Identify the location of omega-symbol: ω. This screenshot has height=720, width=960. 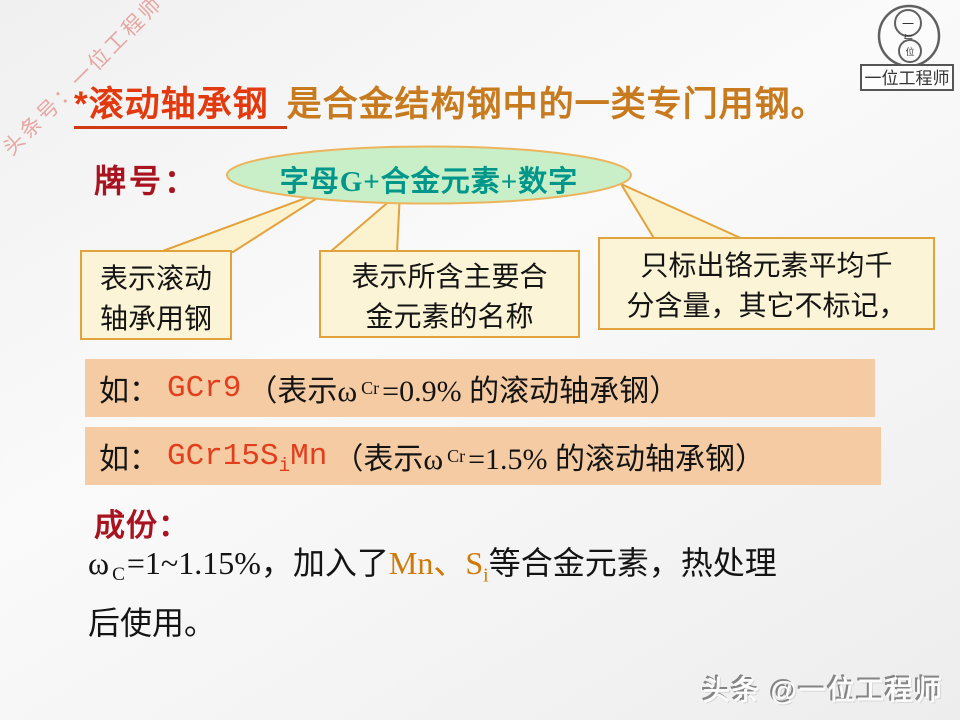
(99, 563).